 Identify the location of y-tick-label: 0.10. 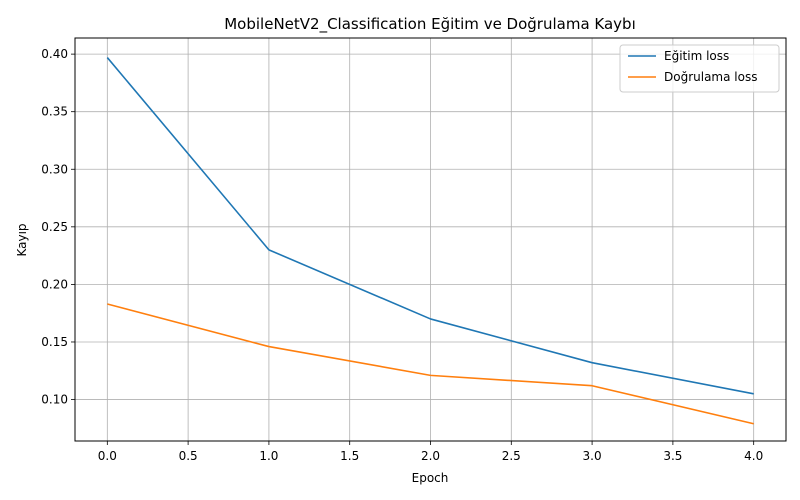
(54, 400).